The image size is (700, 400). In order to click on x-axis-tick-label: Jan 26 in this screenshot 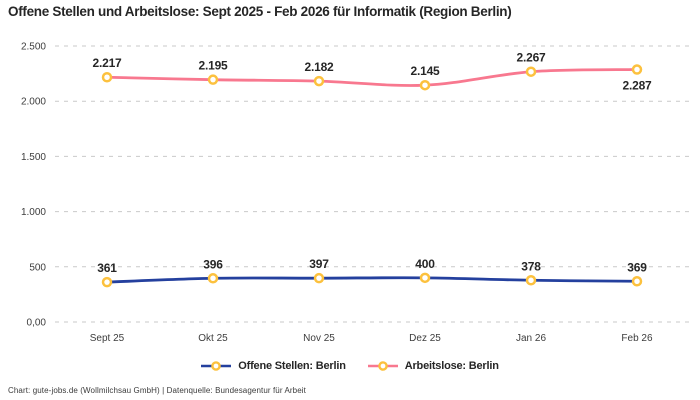, I will do `click(531, 338)`.